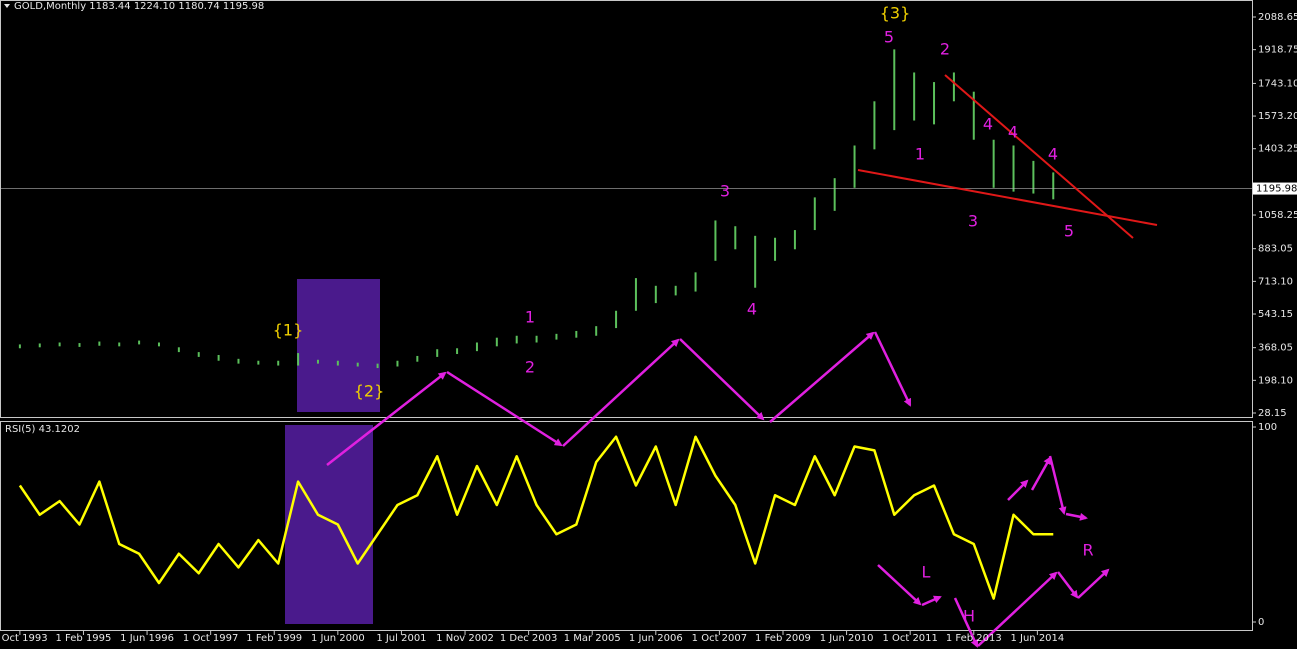  What do you see at coordinates (656, 638) in the screenshot?
I see `x-tick-label: 1 Jun 2006` at bounding box center [656, 638].